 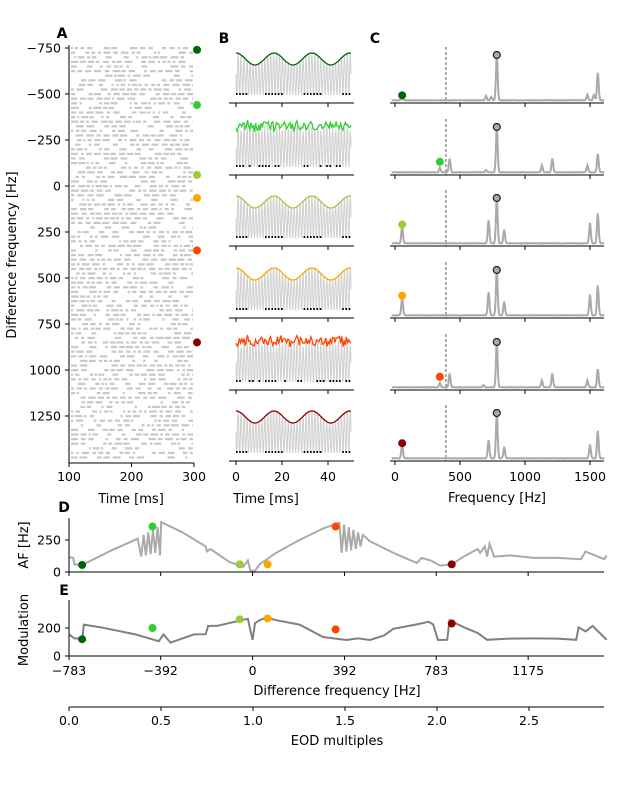 What do you see at coordinates (496, 127) in the screenshot?
I see `c-eod-peak-marker` at bounding box center [496, 127].